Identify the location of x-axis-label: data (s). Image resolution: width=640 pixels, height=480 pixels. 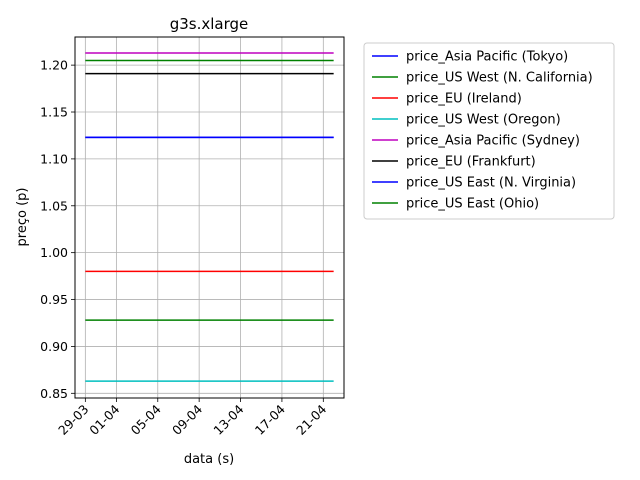
(209, 459).